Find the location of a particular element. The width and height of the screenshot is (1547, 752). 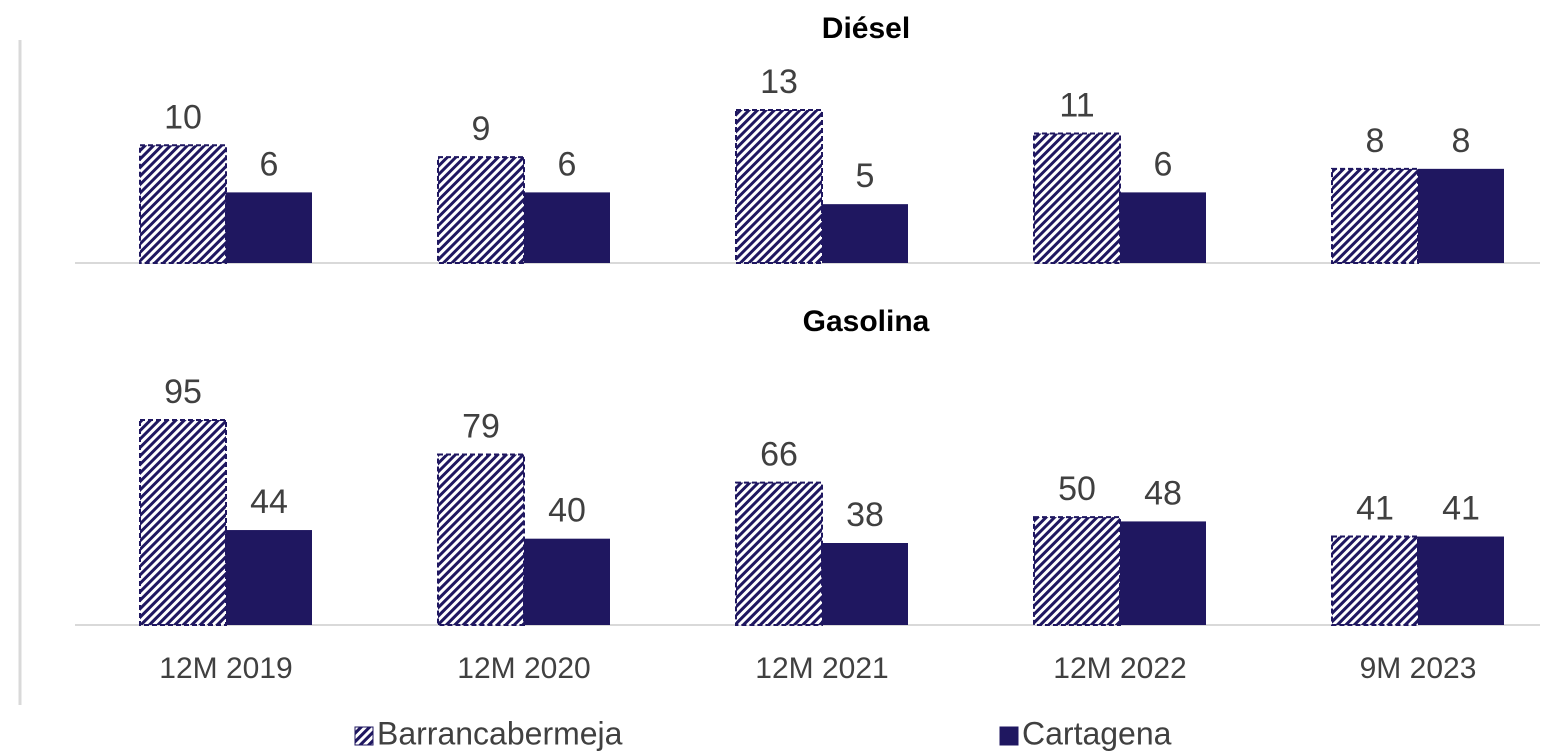

x-tick-label: 12M 2019 is located at coordinates (225, 668).